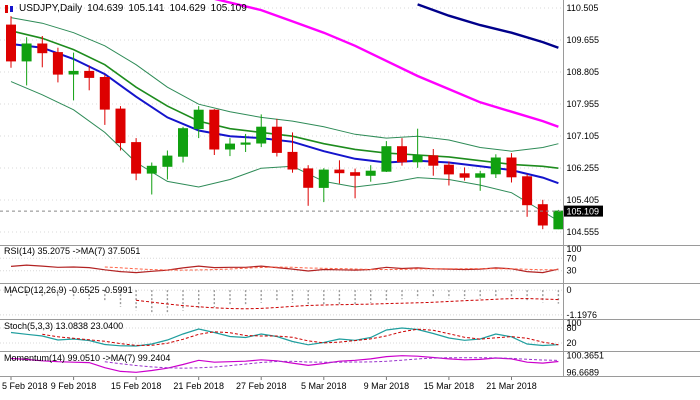 The width and height of the screenshot is (700, 400). What do you see at coordinates (146, 8) in the screenshot?
I see `ohlc-high: 105.141` at bounding box center [146, 8].